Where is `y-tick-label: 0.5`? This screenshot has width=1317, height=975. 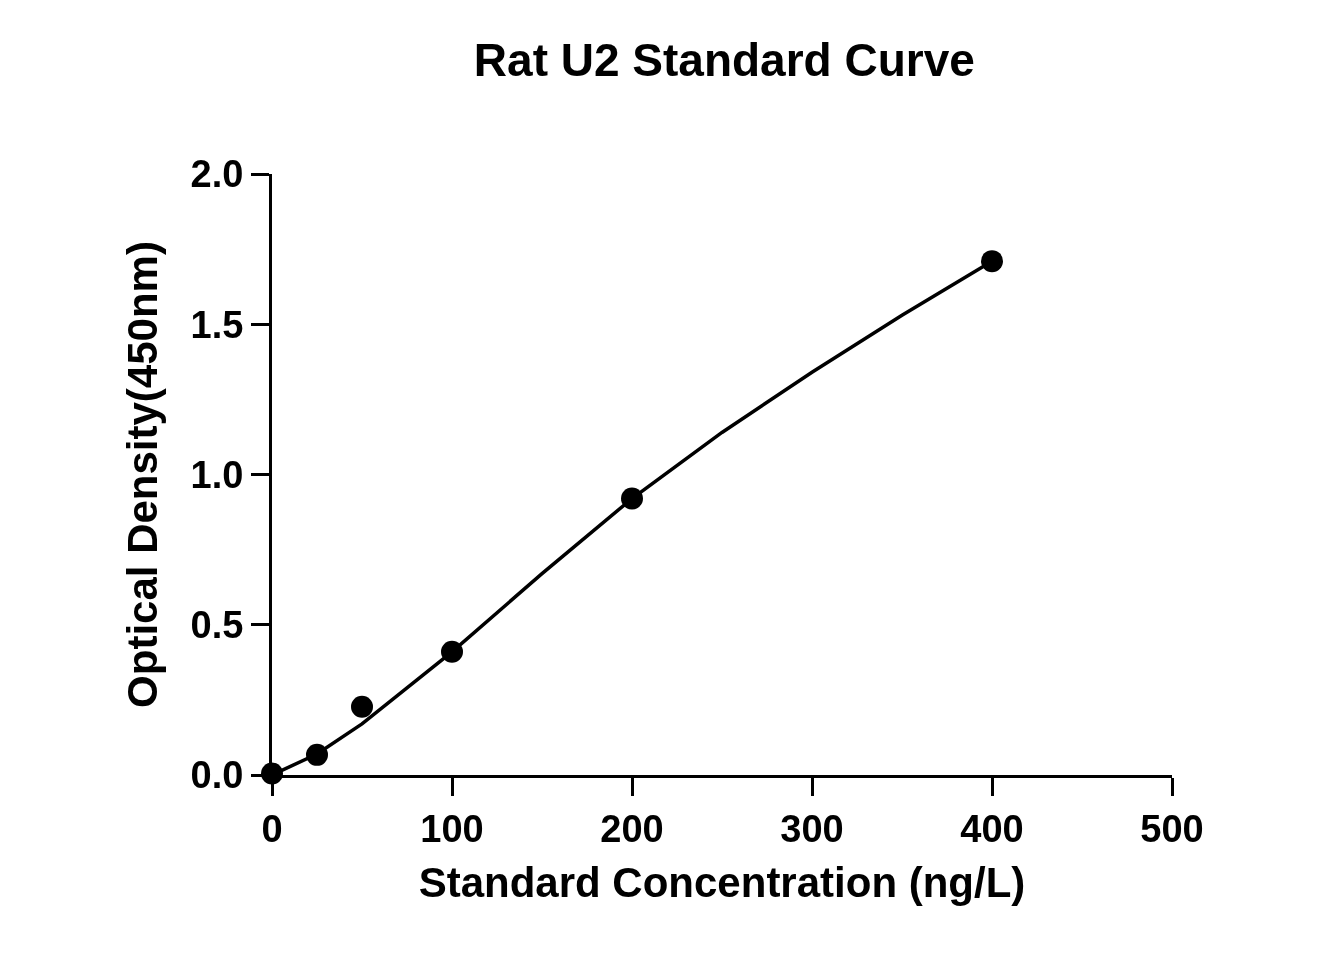
y-tick-label: 0.5 is located at coordinates (217, 625).